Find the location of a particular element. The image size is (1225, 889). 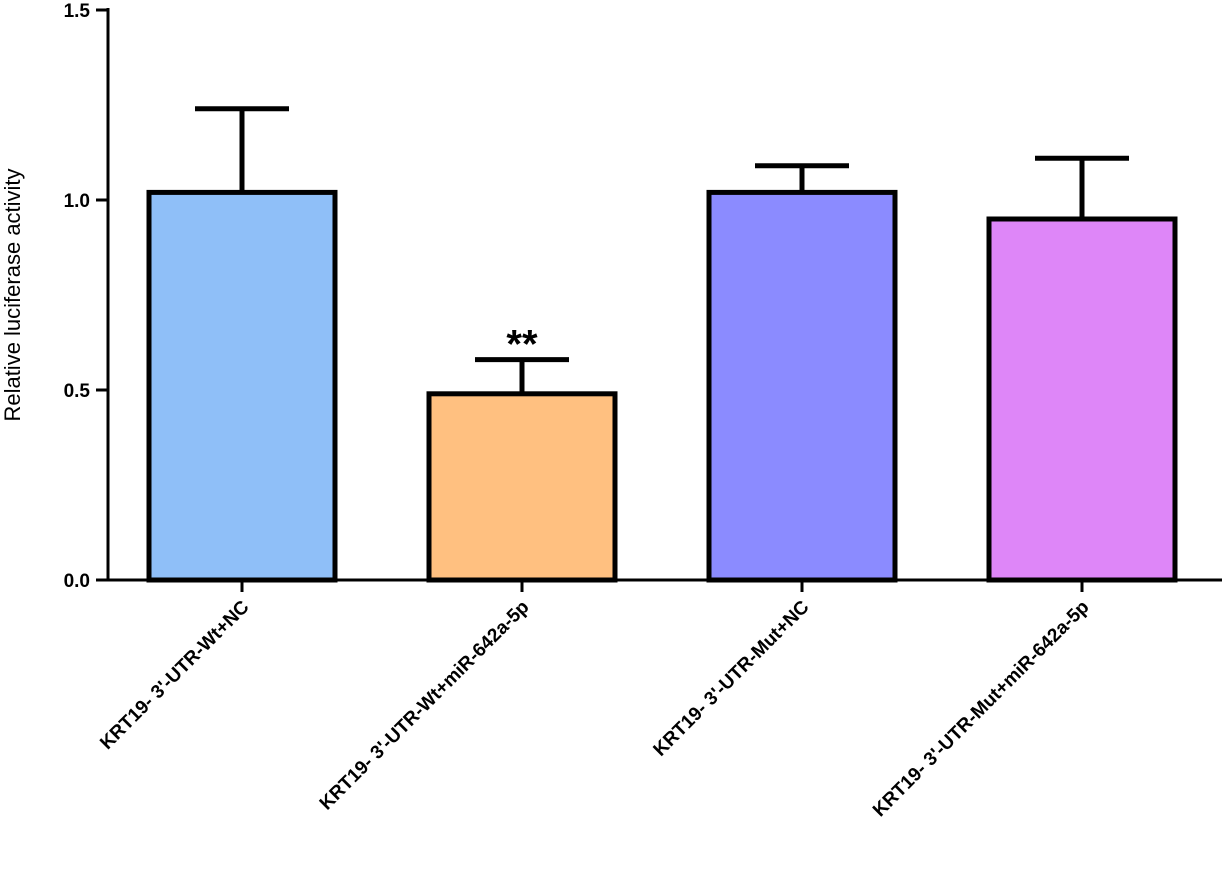

x-category-label: KRT19- 3'-UTR-Mut+miR-642a-5p is located at coordinates (981, 709).